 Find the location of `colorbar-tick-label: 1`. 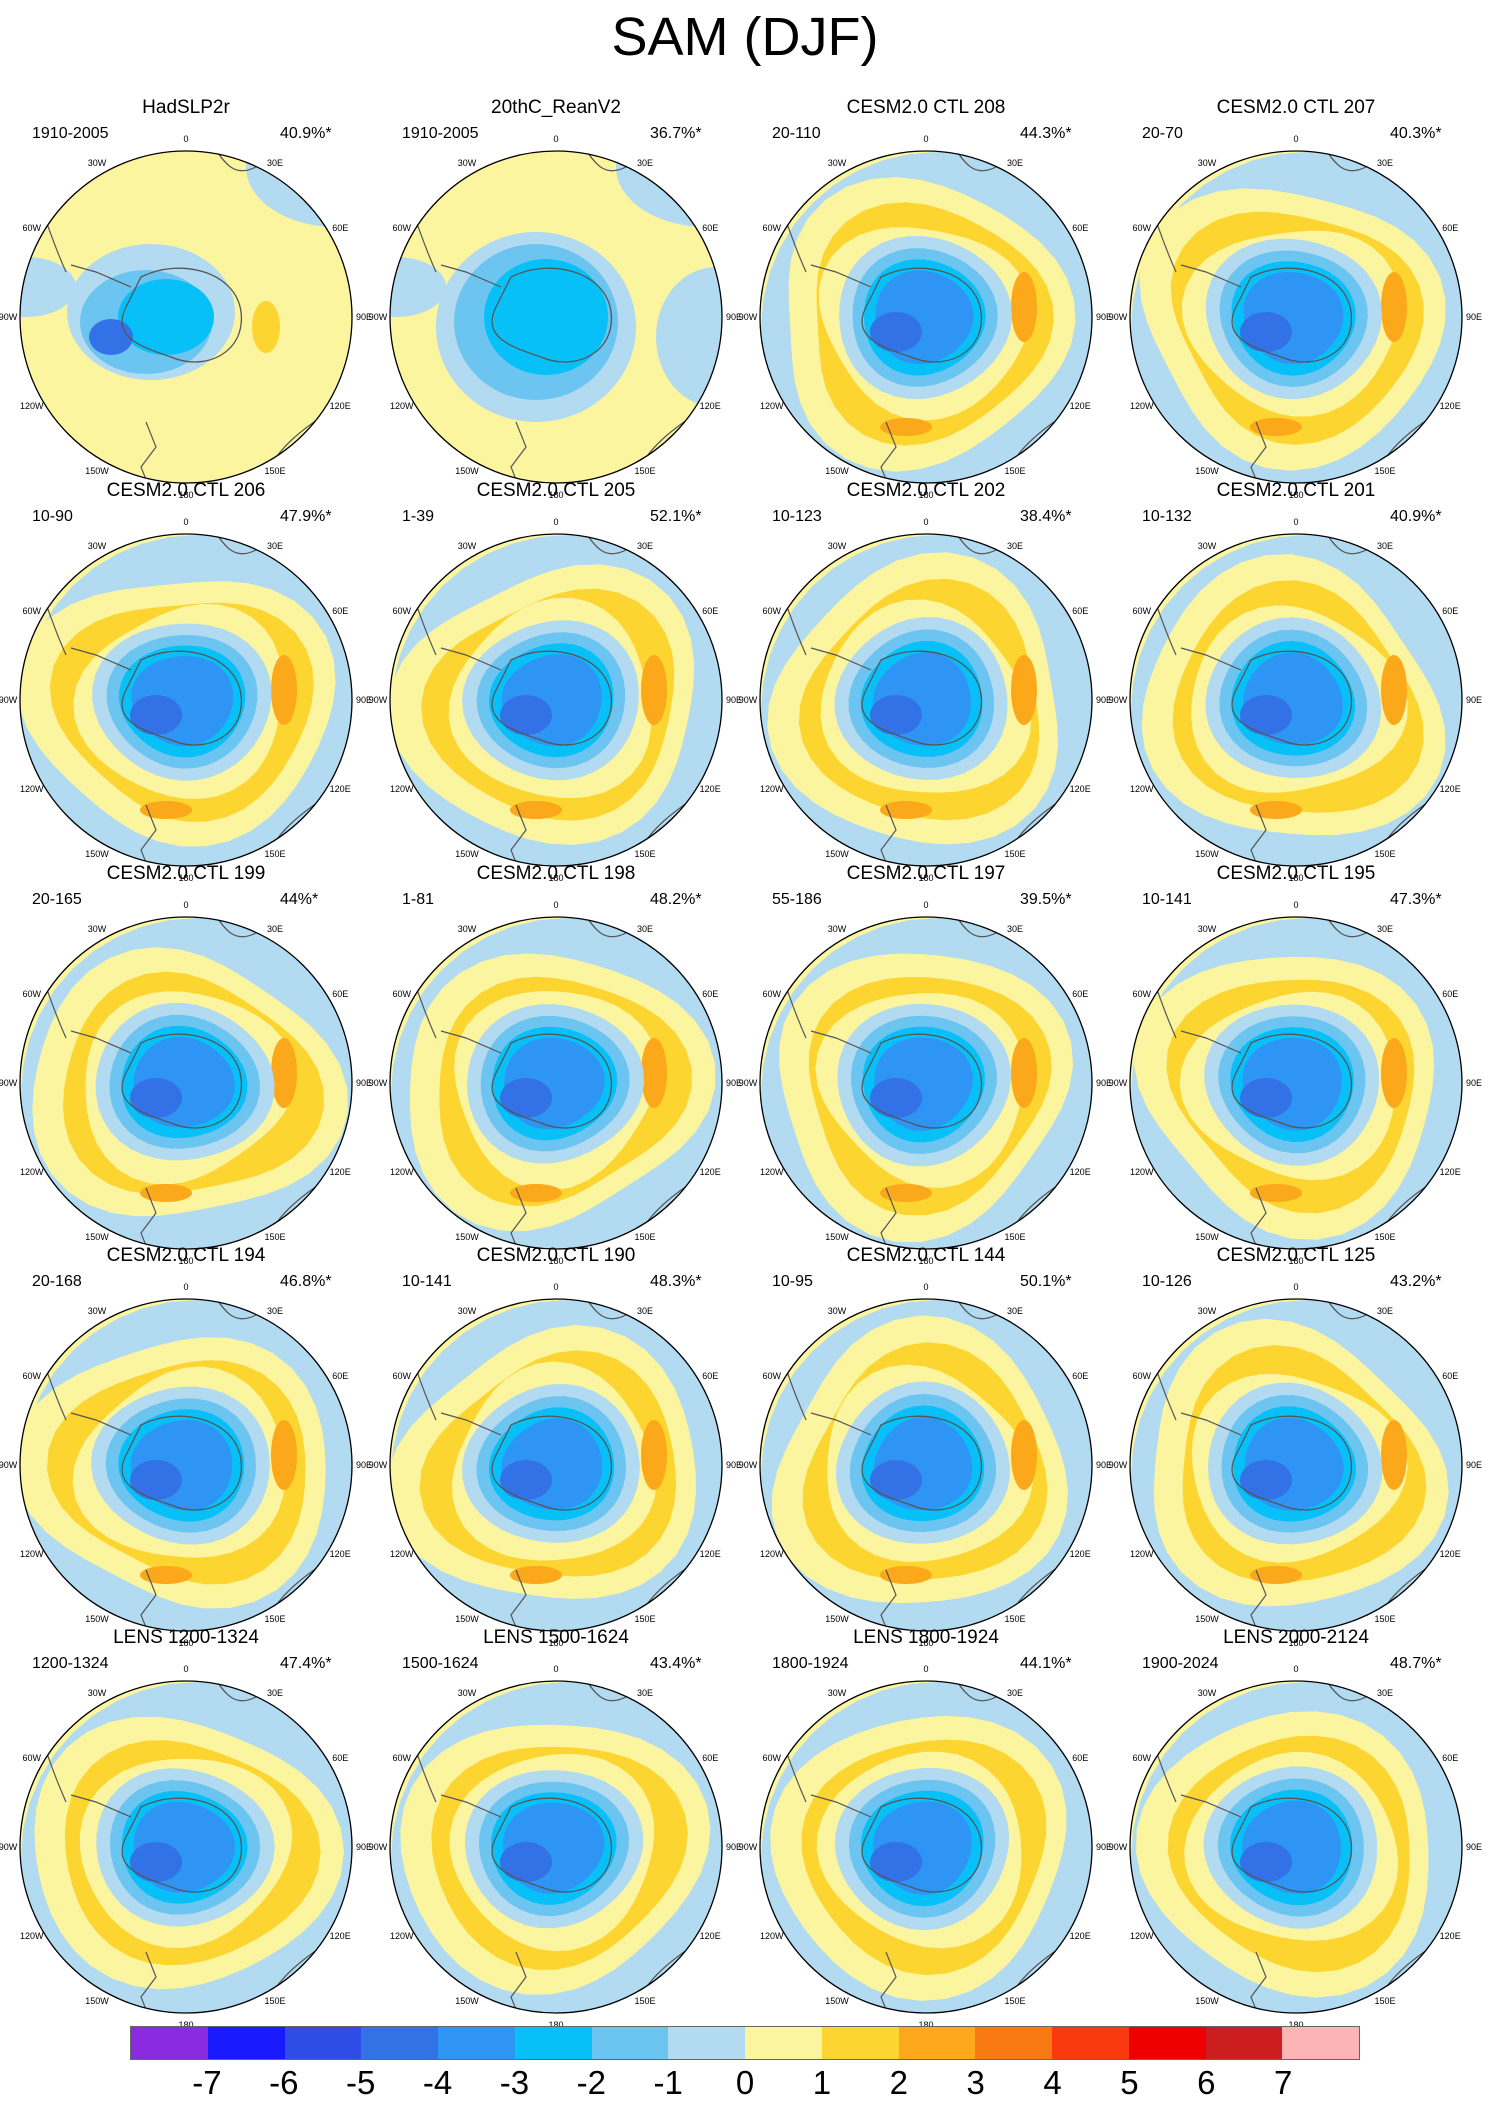

colorbar-tick-label: 1 is located at coordinates (822, 2082).